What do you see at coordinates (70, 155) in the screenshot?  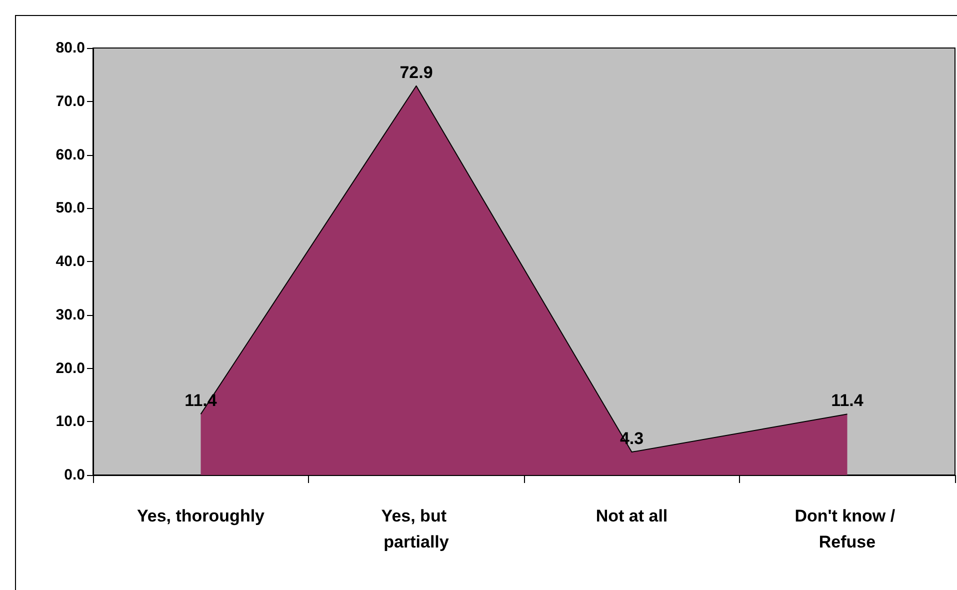 I see `y-tick-label: 60.0` at bounding box center [70, 155].